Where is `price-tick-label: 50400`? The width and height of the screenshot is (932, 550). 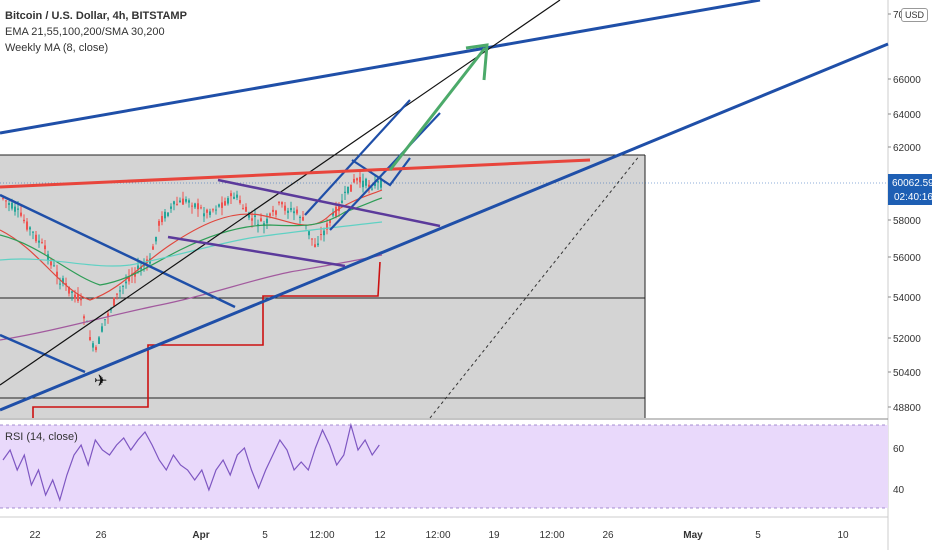
price-tick-label: 50400 is located at coordinates (907, 373).